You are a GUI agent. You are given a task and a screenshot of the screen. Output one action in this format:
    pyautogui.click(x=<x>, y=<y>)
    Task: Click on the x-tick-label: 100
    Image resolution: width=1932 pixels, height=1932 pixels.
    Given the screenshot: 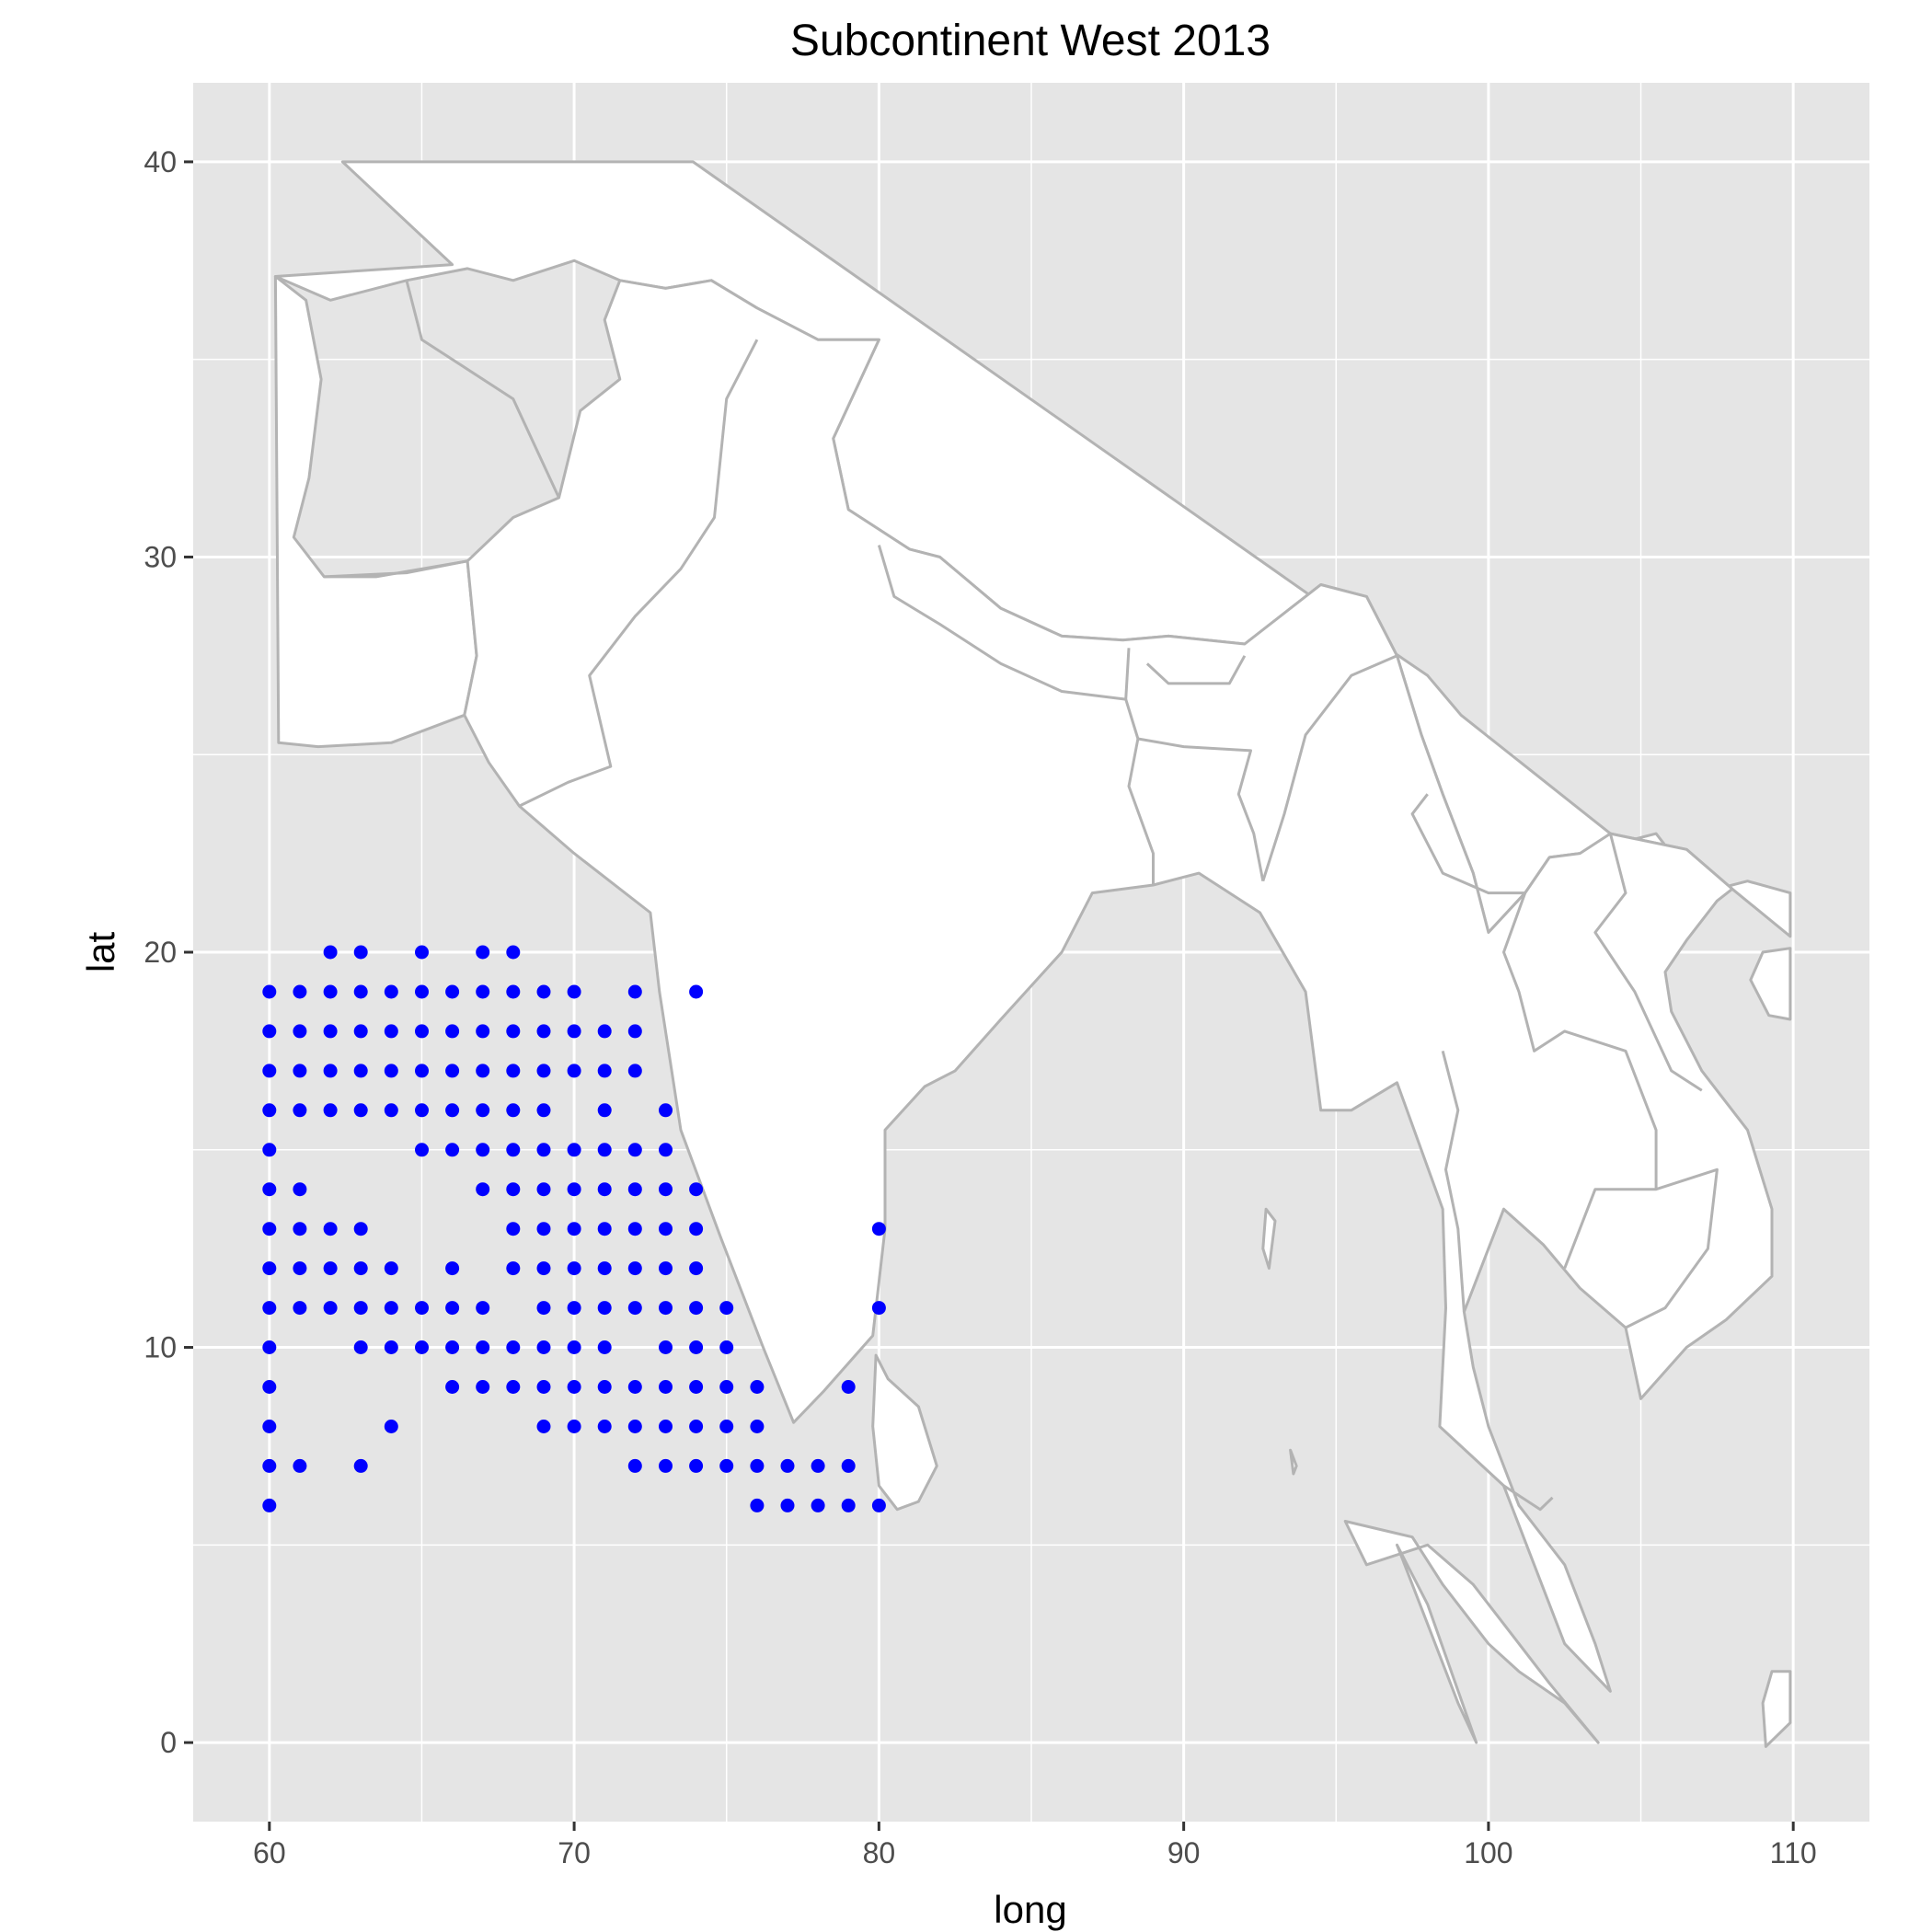 What is the action you would take?
    pyautogui.click(x=1488, y=1852)
    